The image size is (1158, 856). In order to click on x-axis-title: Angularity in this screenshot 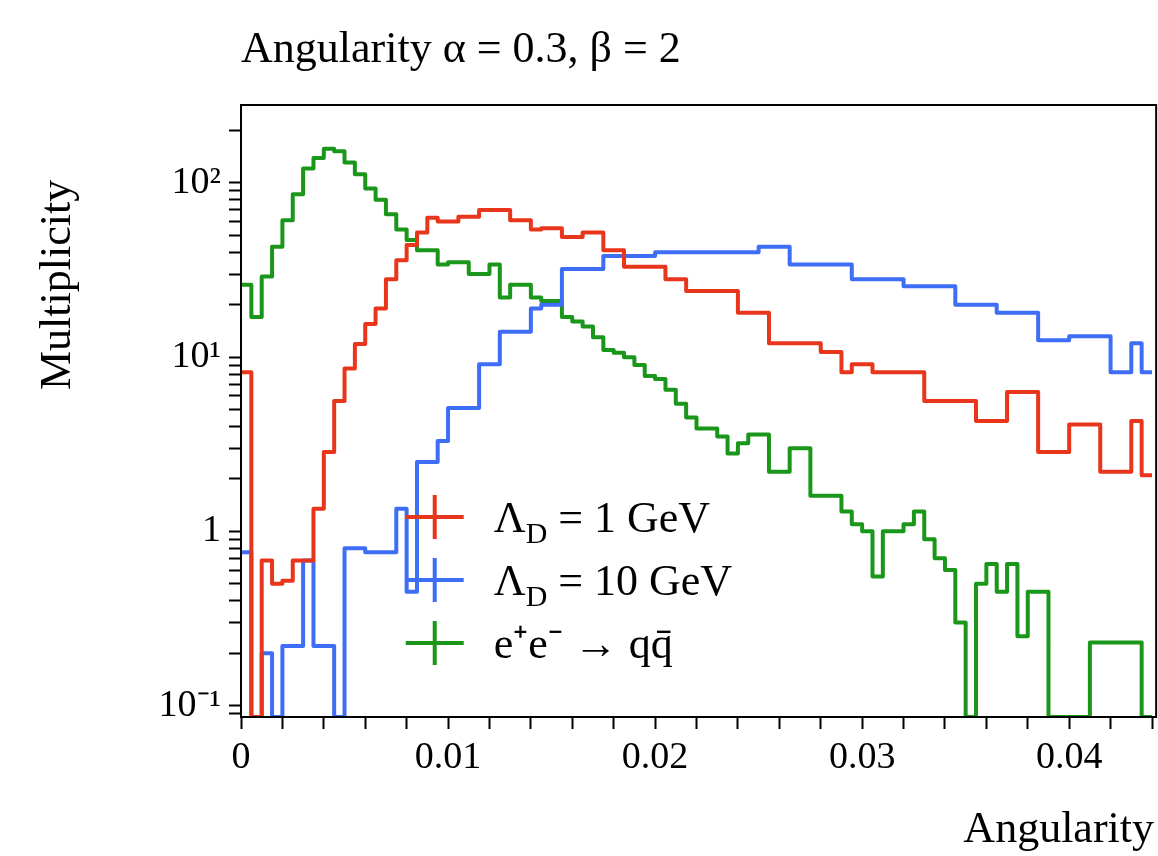, I will do `click(1059, 827)`.